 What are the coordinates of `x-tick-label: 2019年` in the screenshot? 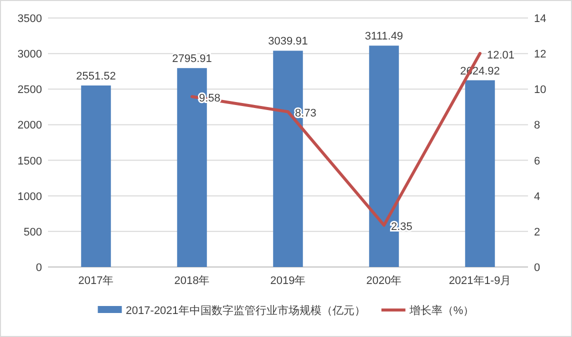 It's located at (288, 281).